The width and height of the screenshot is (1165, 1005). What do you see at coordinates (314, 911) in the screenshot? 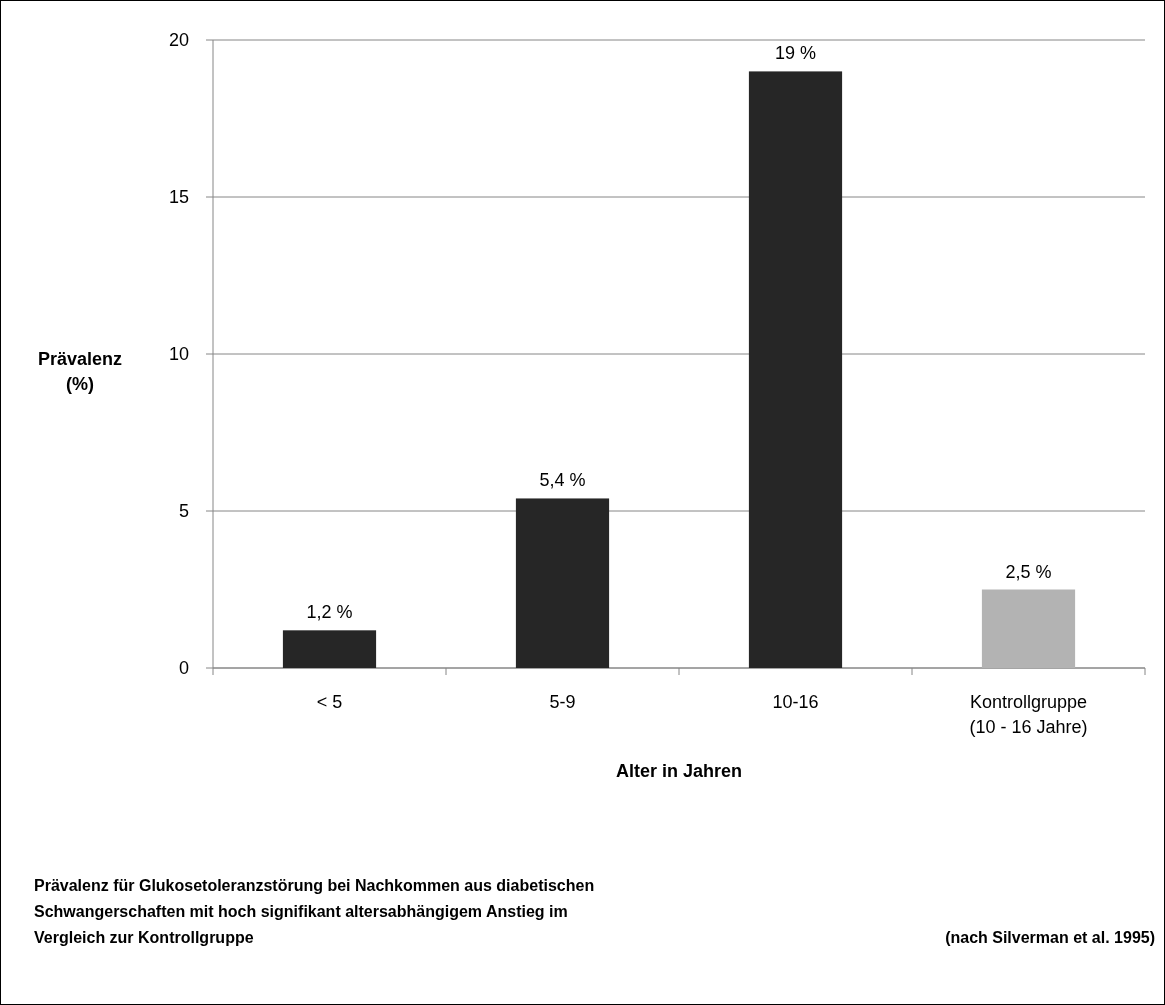
I see `text: Prävalenz für Glukosetoleranzstörung bei Nachkommen aus diabetischen Schwangerschaften mit hoch signifikant altersabhängigem Anstieg im Vergleich zur Kontrollgruppe` at bounding box center [314, 911].